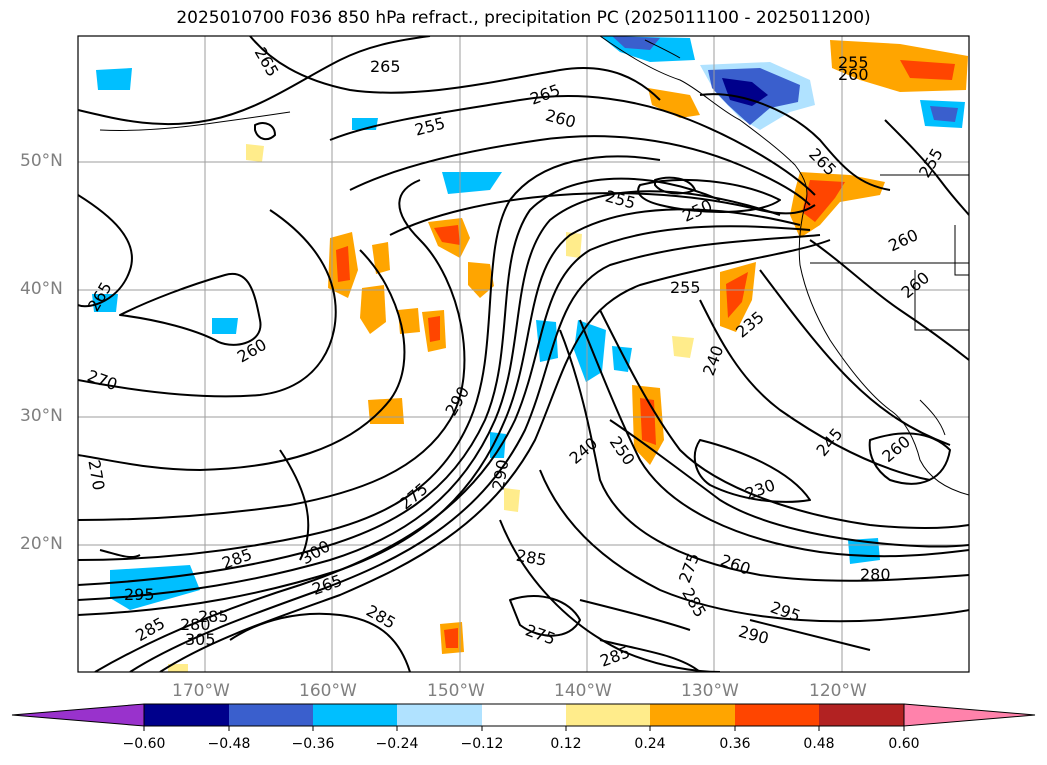 The image size is (1047, 765). Describe the element at coordinates (735, 744) in the screenshot. I see `colorbar-tick-label: 0.36` at that location.